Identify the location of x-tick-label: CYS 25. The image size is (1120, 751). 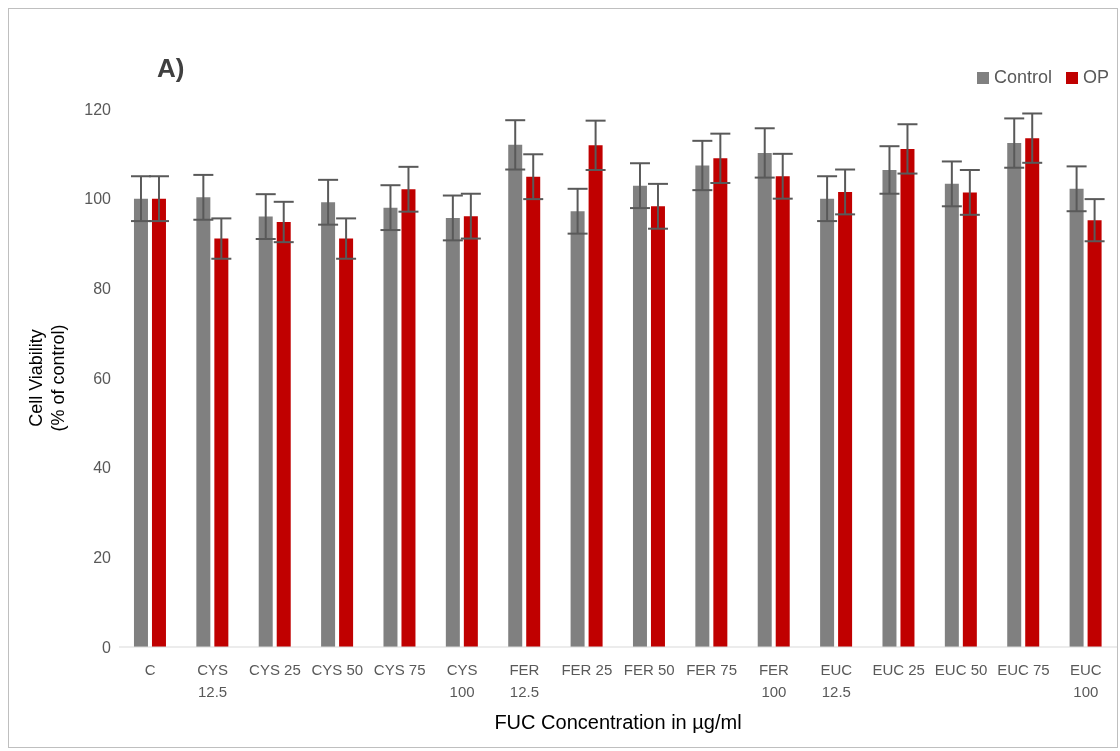
(275, 669).